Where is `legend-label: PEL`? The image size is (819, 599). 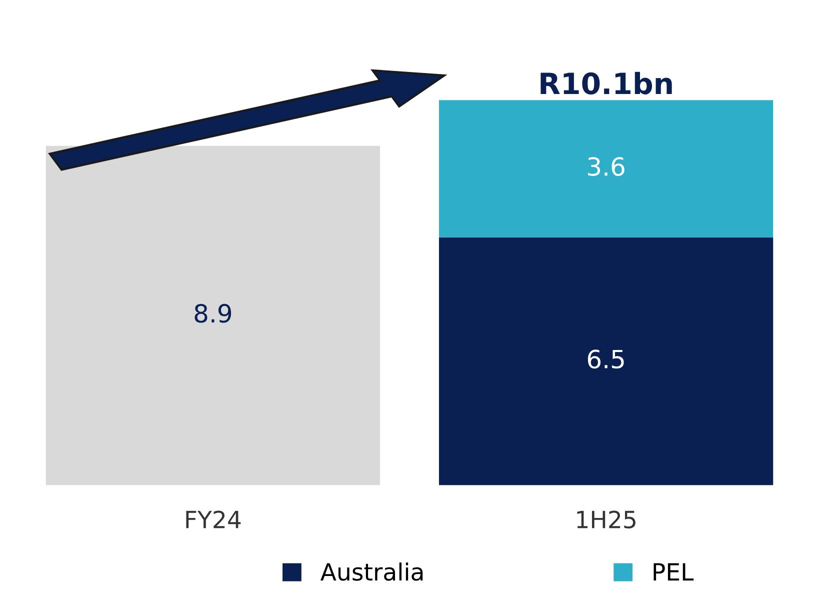 legend-label: PEL is located at coordinates (674, 571).